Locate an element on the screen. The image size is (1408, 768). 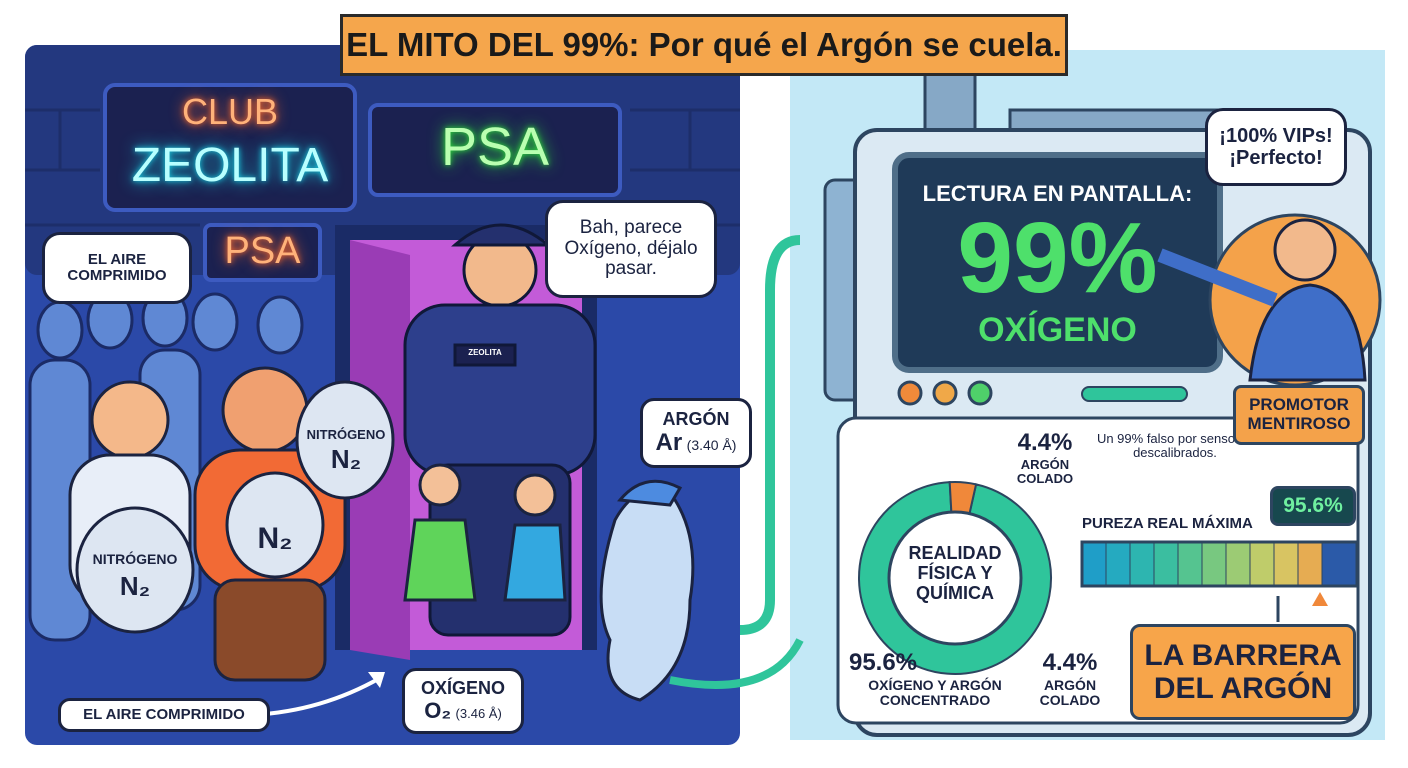
green-arrow is located at coordinates (736, 663).